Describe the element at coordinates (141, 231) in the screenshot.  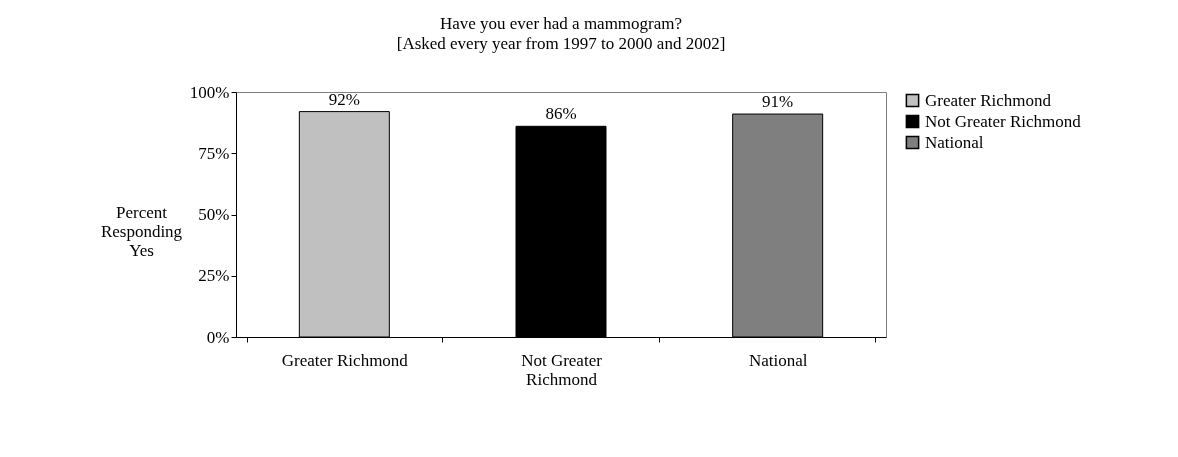
I see `y-axis-title: Percent Responding Yes` at that location.